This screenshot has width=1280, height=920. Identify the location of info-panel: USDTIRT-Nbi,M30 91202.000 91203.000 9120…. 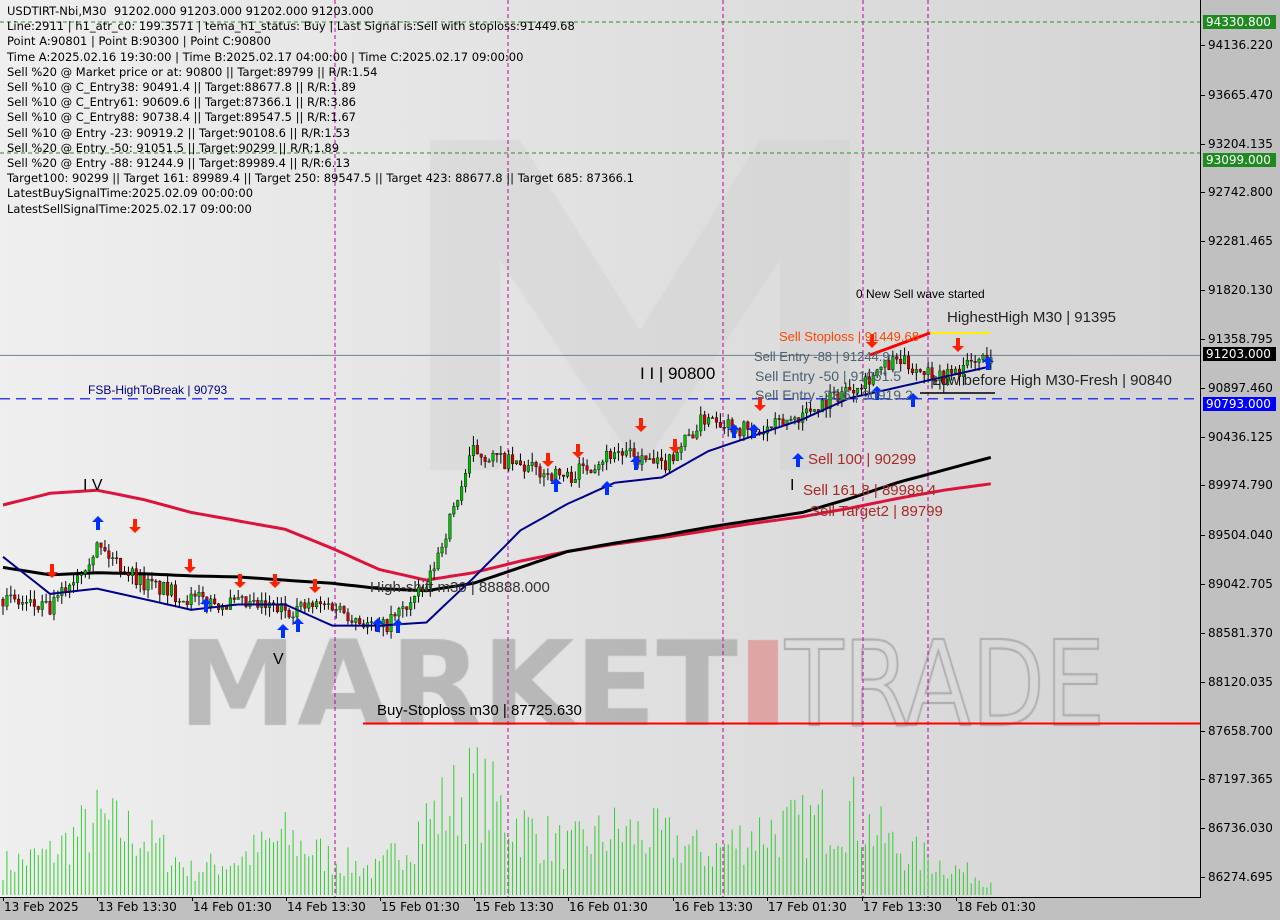
(320, 110).